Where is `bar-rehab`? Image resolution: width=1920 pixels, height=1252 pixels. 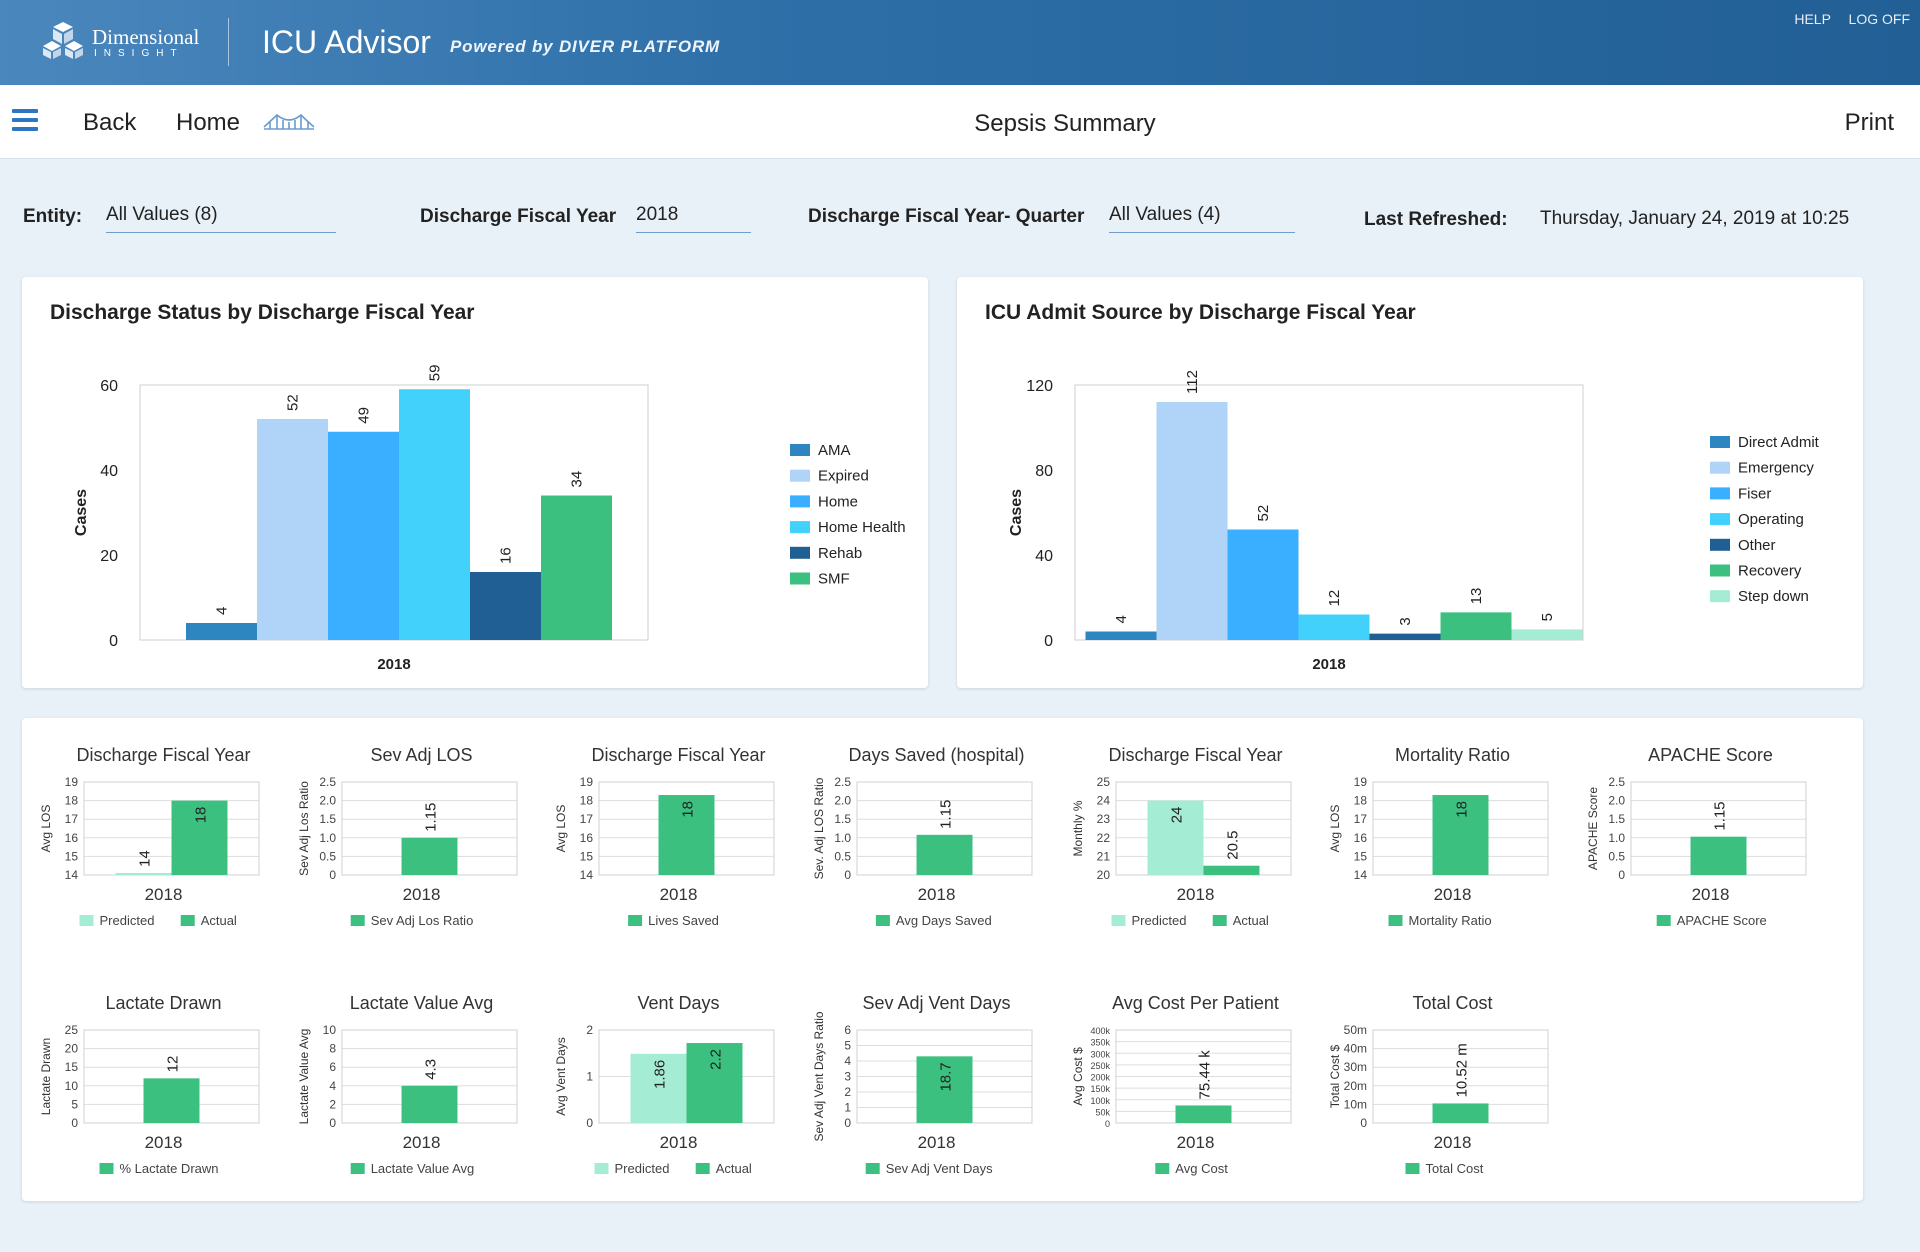
bar-rehab is located at coordinates (505, 606).